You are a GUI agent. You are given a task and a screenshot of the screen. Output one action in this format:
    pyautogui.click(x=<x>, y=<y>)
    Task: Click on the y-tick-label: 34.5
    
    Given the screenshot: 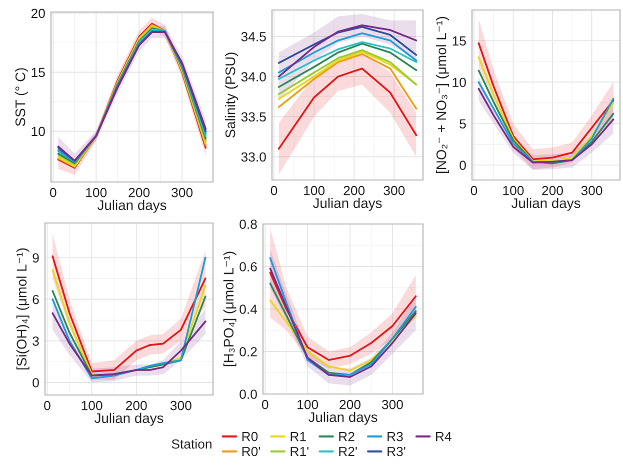 What is the action you would take?
    pyautogui.click(x=253, y=37)
    